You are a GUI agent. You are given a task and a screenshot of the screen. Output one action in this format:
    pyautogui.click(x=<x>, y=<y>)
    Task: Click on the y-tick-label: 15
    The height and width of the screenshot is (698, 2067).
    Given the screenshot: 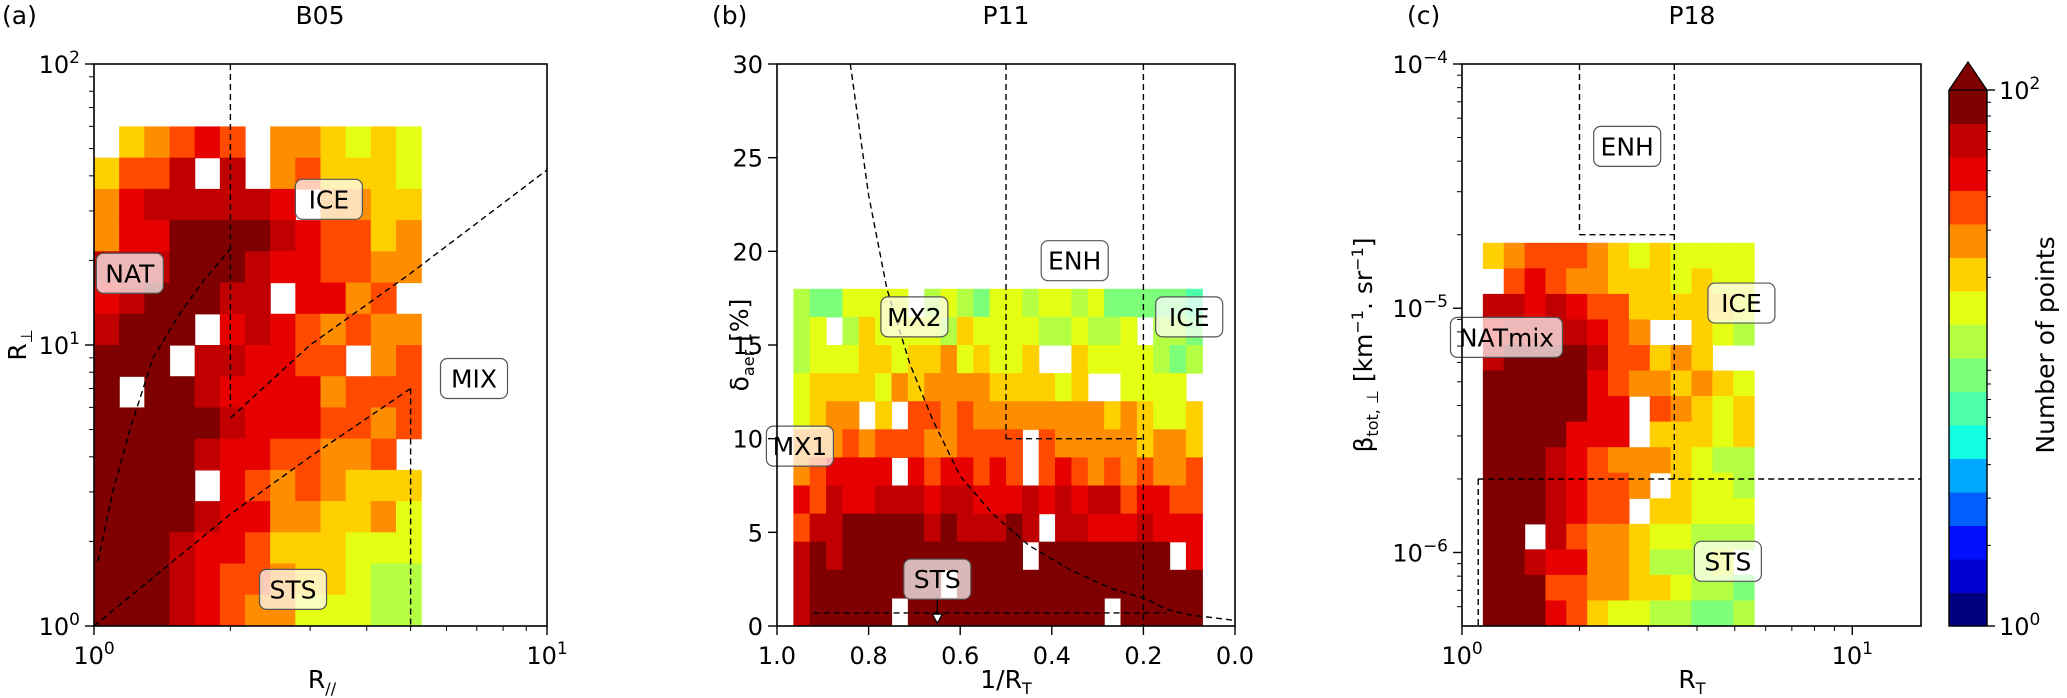 What is the action you would take?
    pyautogui.click(x=747, y=346)
    